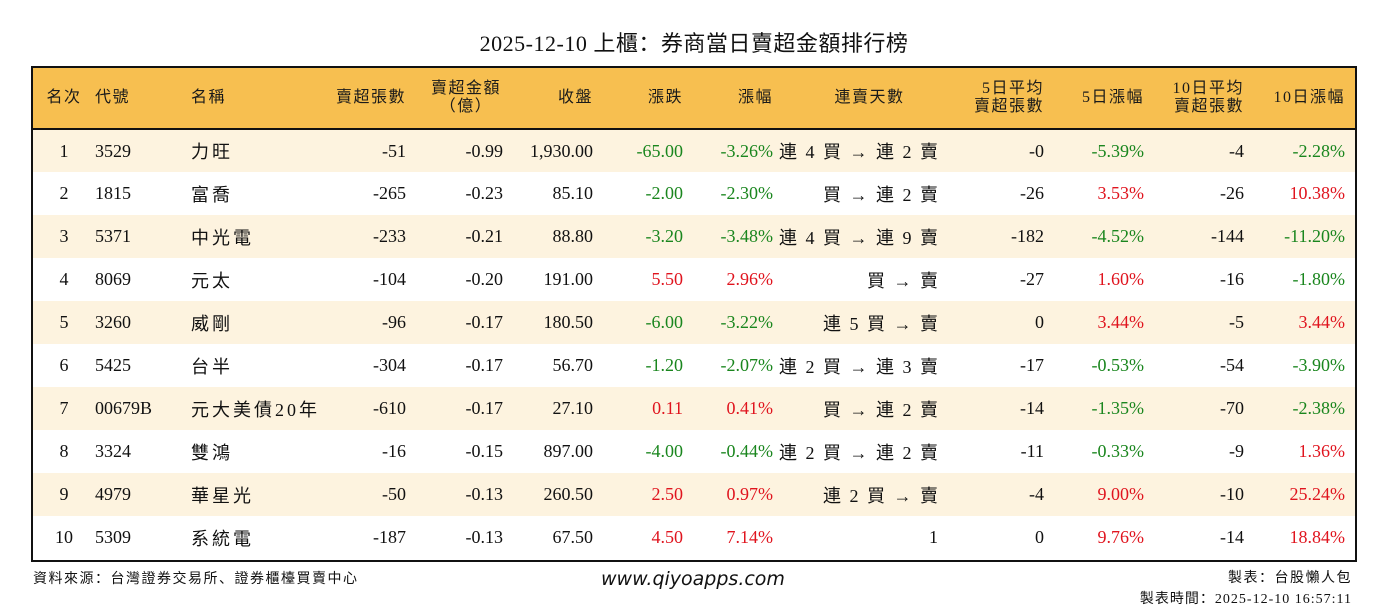 Image resolution: width=1388 pixels, height=612 pixels. What do you see at coordinates (64, 494) in the screenshot?
I see `cell-rank: 9` at bounding box center [64, 494].